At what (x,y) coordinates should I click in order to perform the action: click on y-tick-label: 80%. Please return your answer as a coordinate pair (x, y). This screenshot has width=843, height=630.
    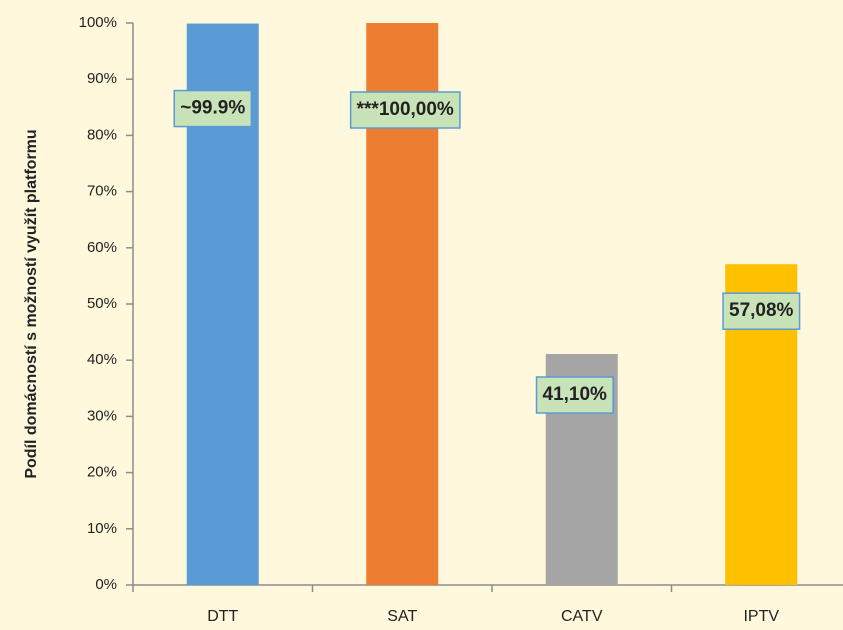
    Looking at the image, I should click on (102, 134).